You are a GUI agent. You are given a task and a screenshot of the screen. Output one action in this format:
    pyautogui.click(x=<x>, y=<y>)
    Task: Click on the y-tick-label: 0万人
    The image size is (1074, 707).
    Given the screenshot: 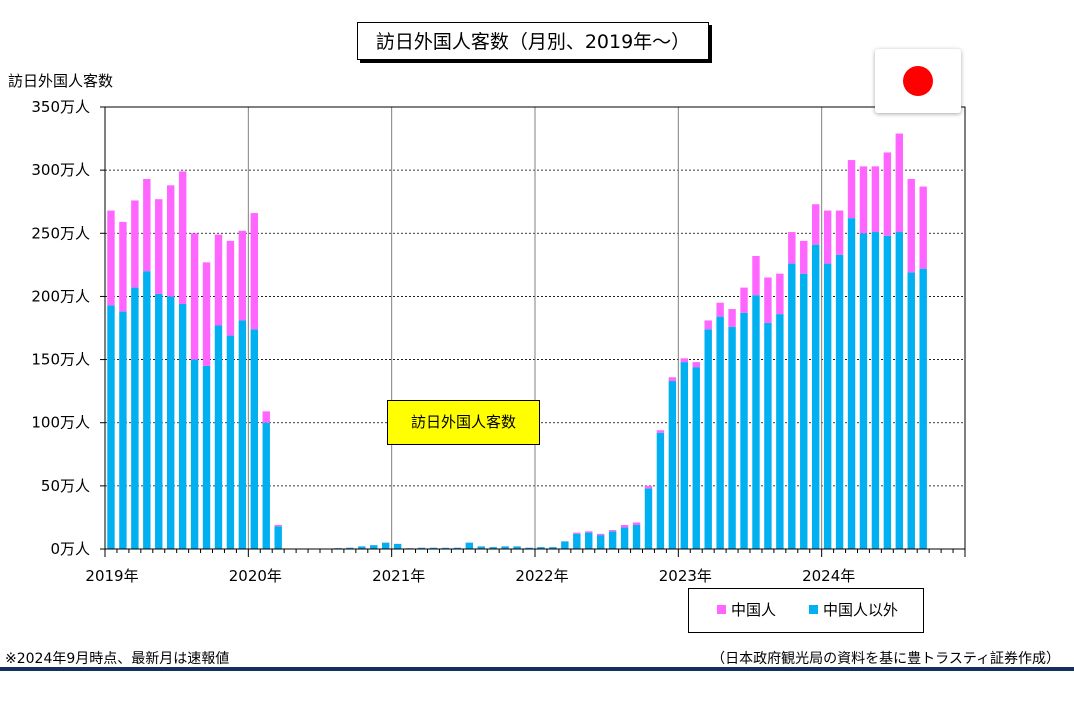 What is the action you would take?
    pyautogui.click(x=70, y=549)
    